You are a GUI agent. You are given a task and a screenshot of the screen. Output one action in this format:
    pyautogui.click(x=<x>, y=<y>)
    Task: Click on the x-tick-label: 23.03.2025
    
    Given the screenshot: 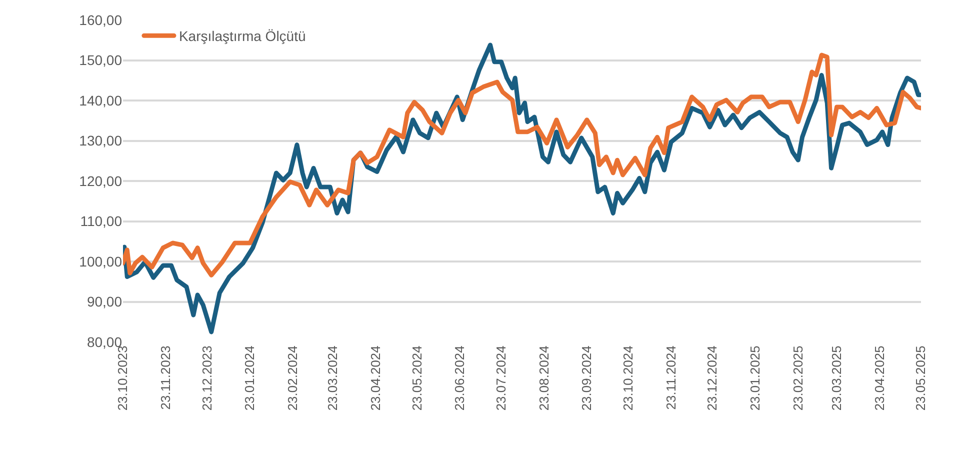 What is the action you would take?
    pyautogui.click(x=836, y=378)
    